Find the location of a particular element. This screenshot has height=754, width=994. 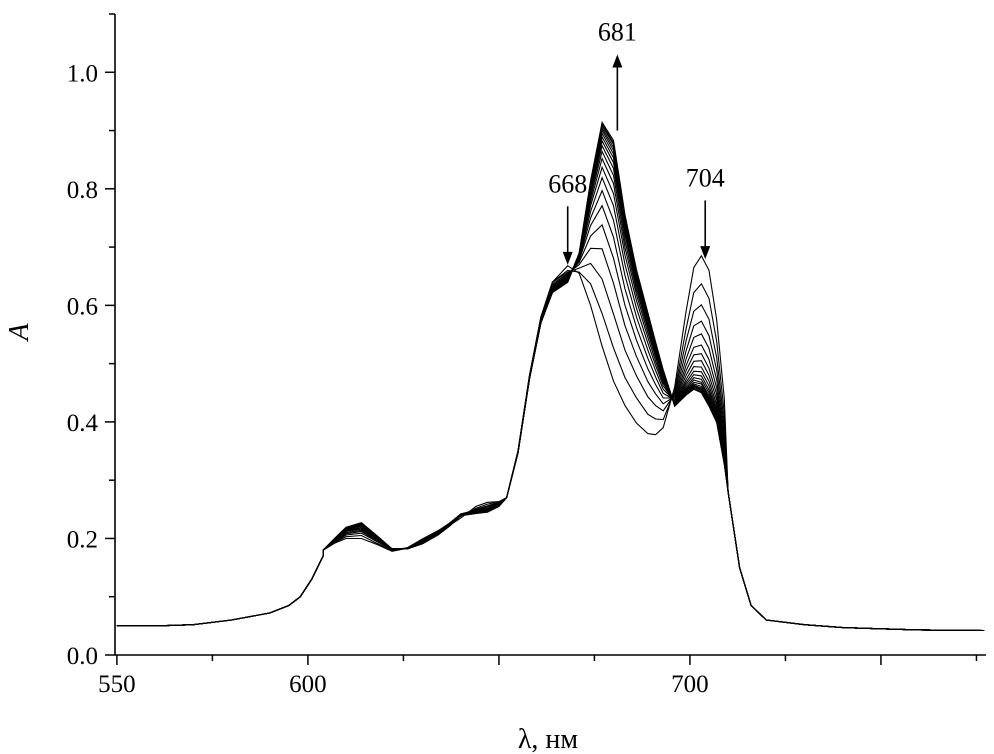

y-axis-title: A is located at coordinates (19, 333).